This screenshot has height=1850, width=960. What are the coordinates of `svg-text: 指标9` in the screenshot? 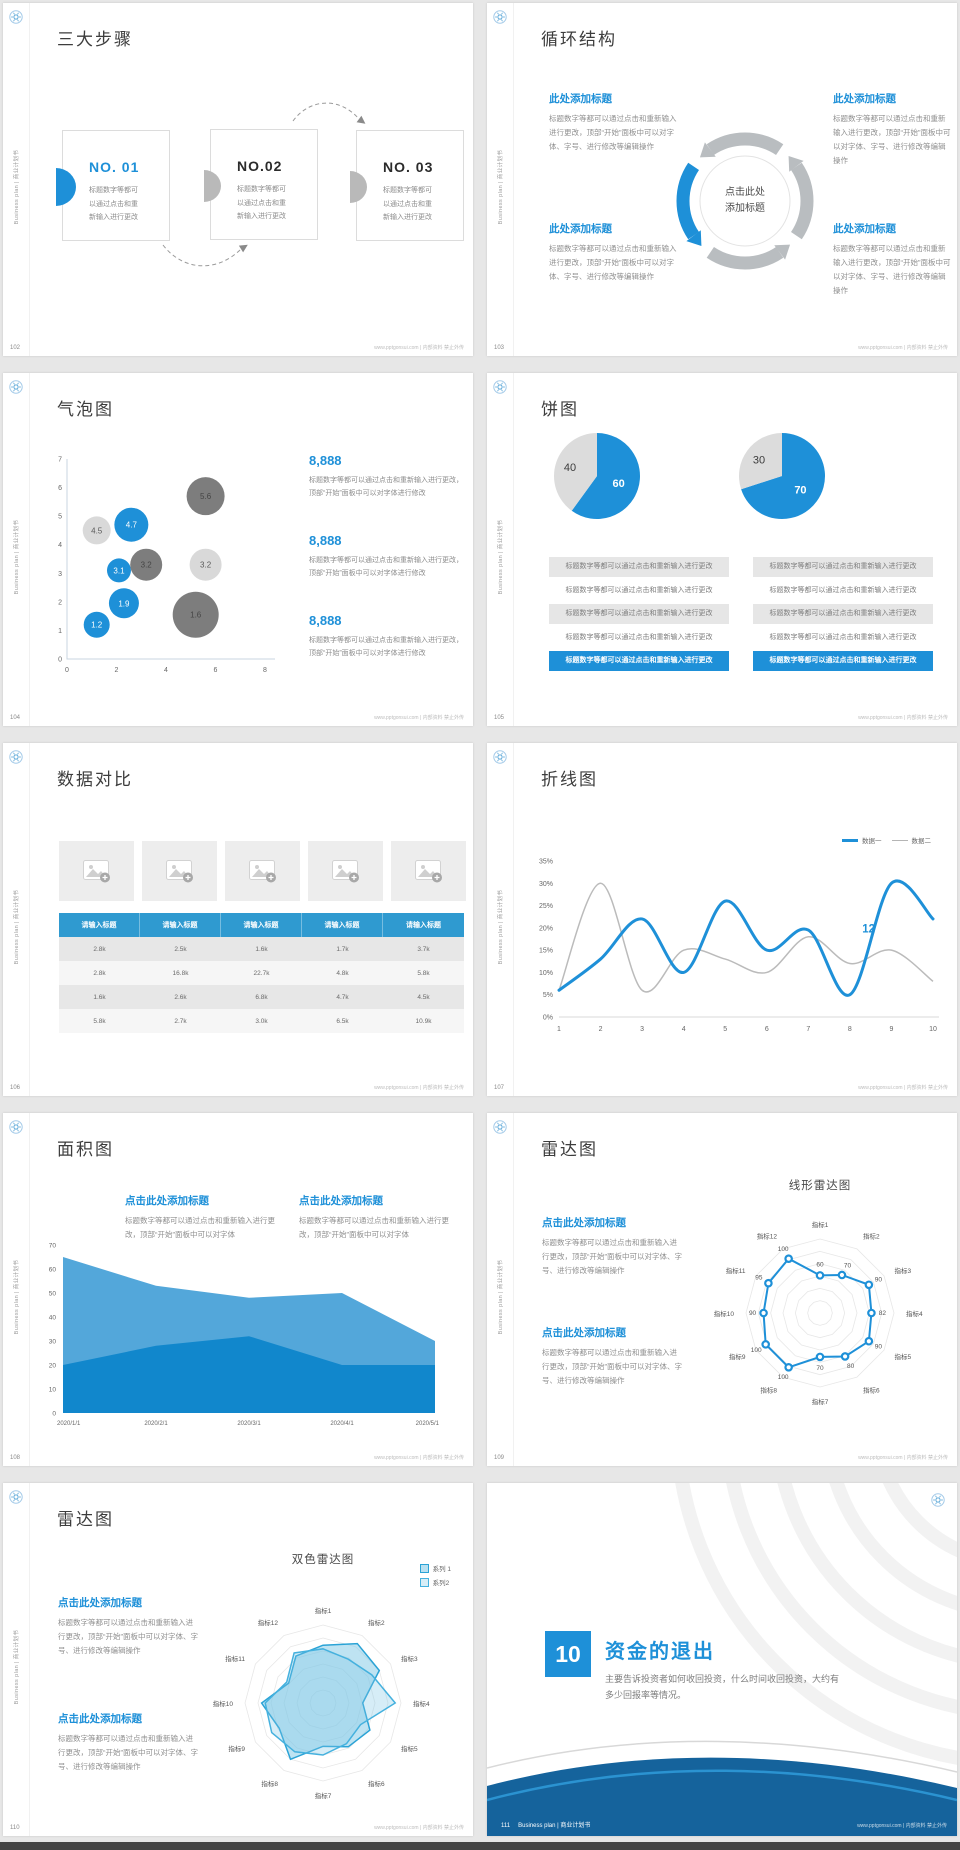 It's located at (737, 1356).